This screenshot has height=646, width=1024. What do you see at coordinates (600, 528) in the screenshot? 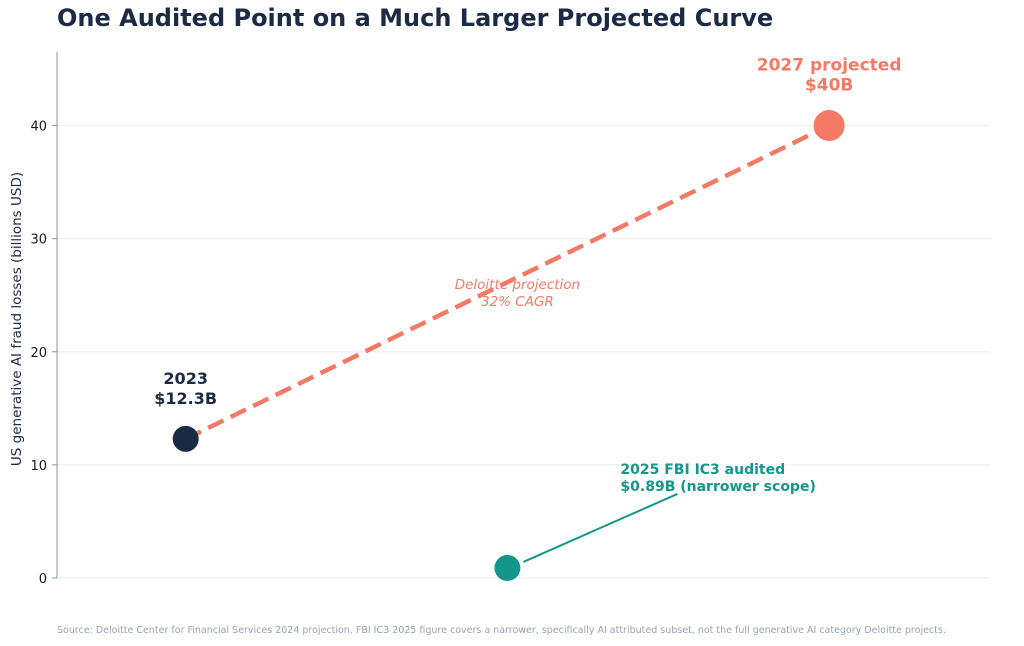
I see `annotation-leader-line` at bounding box center [600, 528].